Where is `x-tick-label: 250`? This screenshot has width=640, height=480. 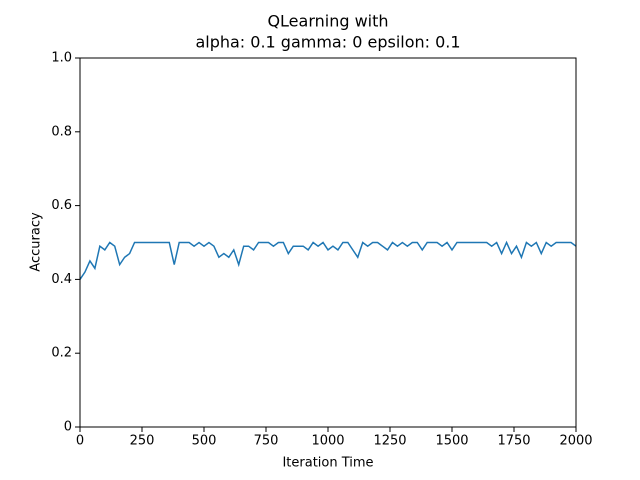
x-tick-label: 250 is located at coordinates (142, 441).